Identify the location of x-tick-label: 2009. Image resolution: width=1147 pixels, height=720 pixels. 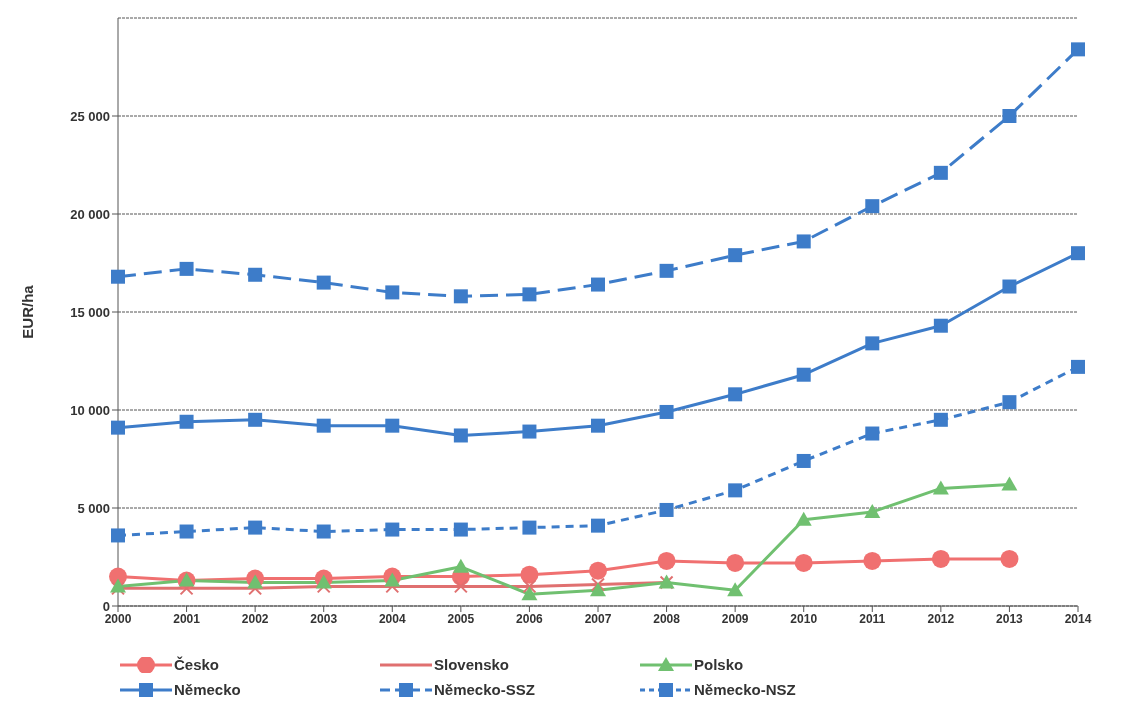
(735, 618).